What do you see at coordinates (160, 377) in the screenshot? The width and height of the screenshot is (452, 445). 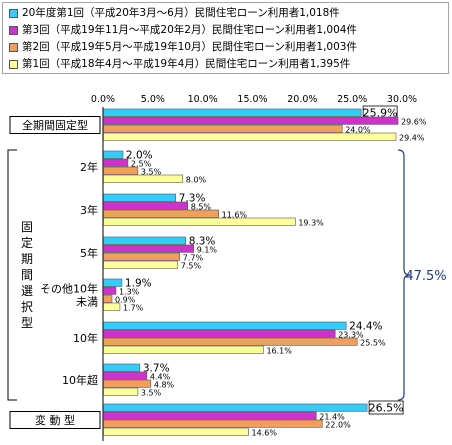 I see `data-label: 4.4%` at bounding box center [160, 377].